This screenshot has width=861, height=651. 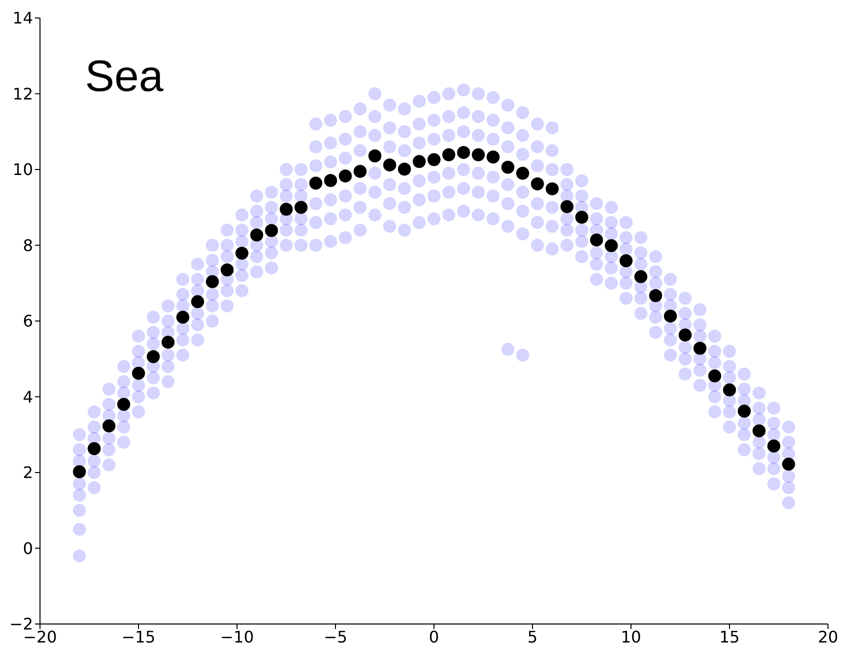 I want to click on x-tick-label: −5, so click(x=336, y=636).